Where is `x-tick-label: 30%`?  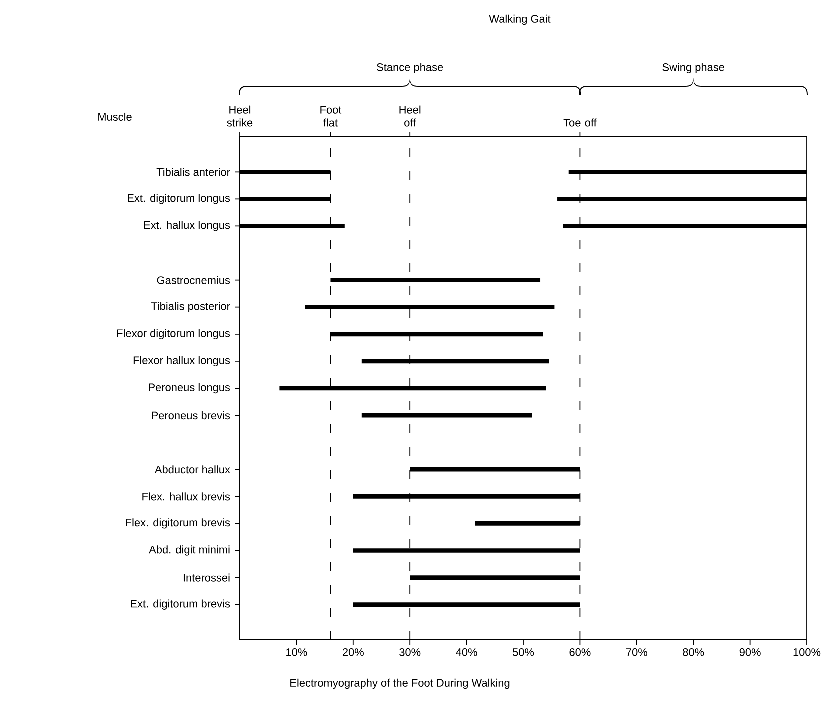
x-tick-label: 30% is located at coordinates (410, 652).